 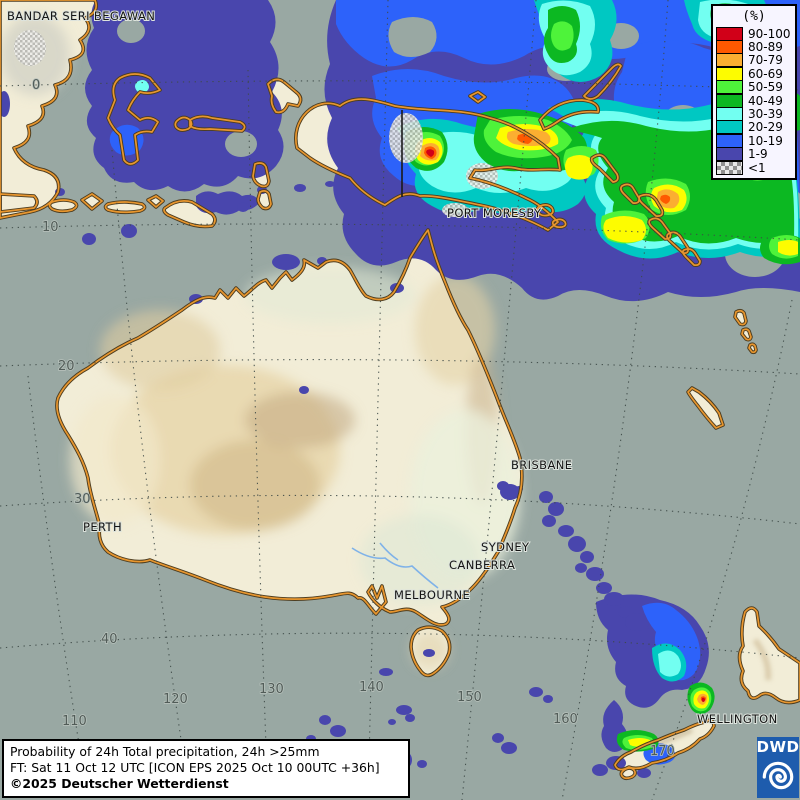 What do you see at coordinates (81, 16) in the screenshot?
I see `city-label: BANDAR SERI BEGAWAN` at bounding box center [81, 16].